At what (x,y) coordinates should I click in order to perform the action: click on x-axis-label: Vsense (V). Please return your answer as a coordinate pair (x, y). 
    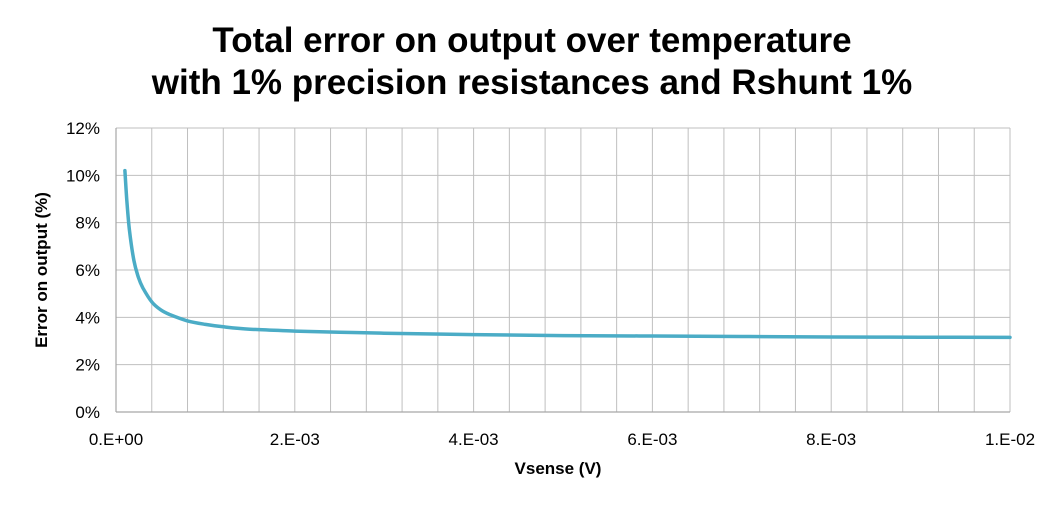
    Looking at the image, I should click on (558, 468).